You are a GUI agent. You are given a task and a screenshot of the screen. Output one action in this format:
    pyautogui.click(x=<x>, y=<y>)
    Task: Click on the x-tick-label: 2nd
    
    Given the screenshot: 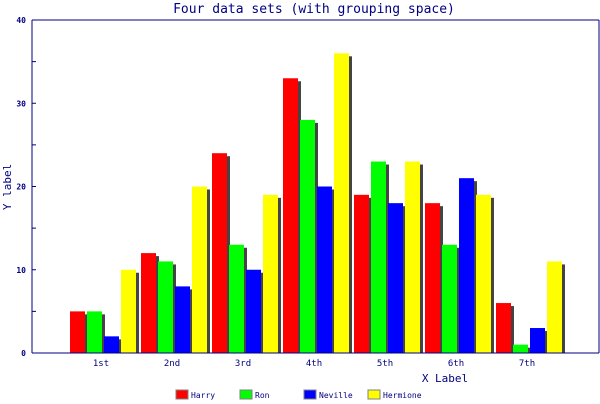 What is the action you would take?
    pyautogui.click(x=172, y=364)
    